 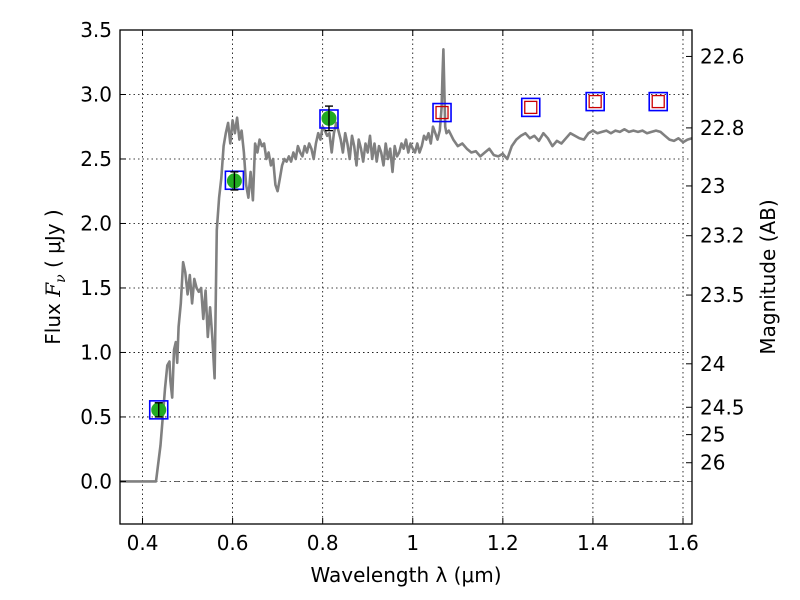 What do you see at coordinates (53, 321) in the screenshot?
I see `y-axis-label-text: Flux` at bounding box center [53, 321].